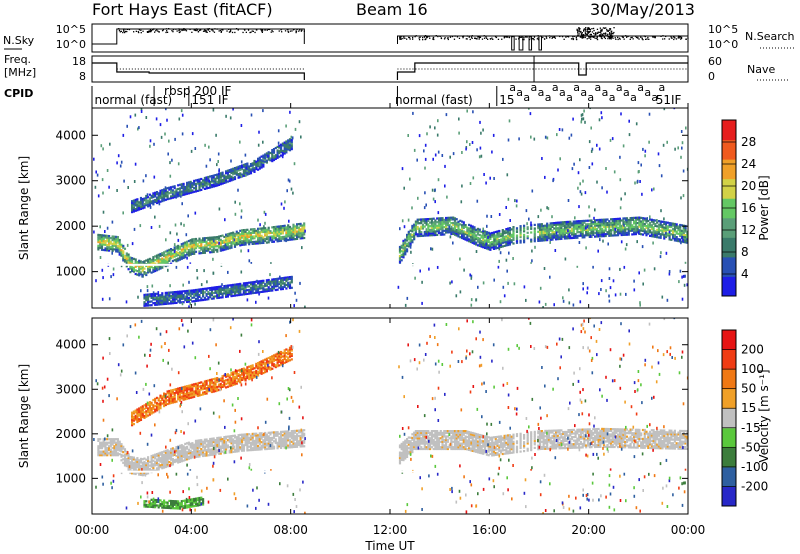 This screenshot has width=800, height=554. I want to click on colorbar-segment, so click(729, 149).